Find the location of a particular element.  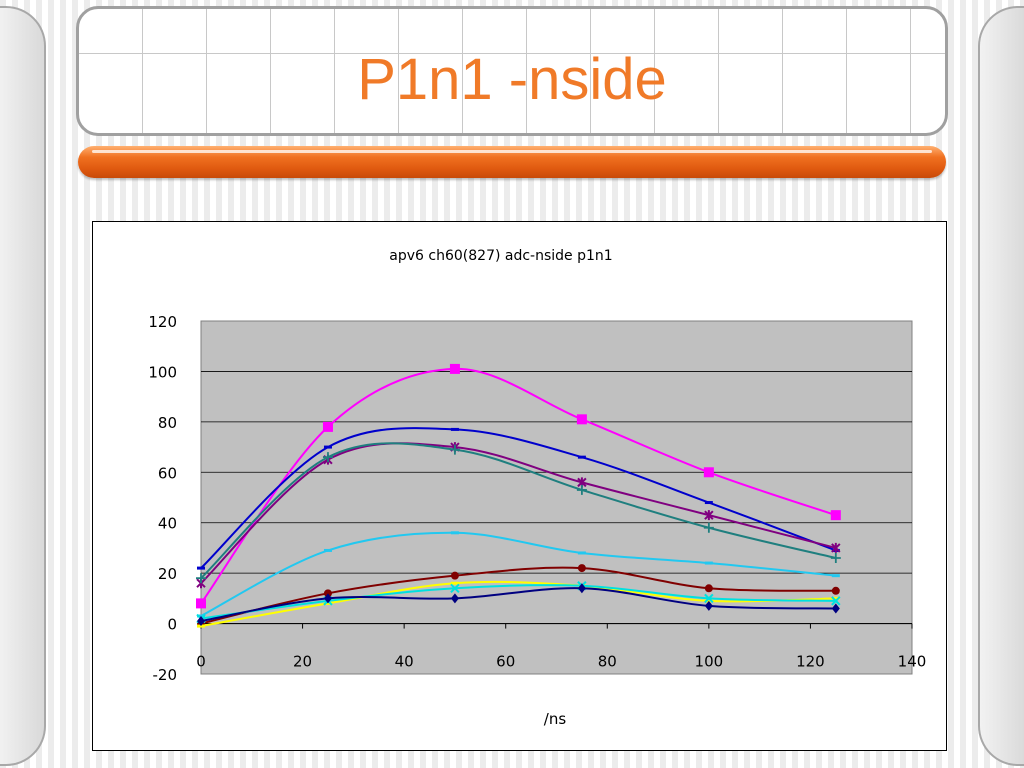

right-decorative-tab is located at coordinates (1001, 386).